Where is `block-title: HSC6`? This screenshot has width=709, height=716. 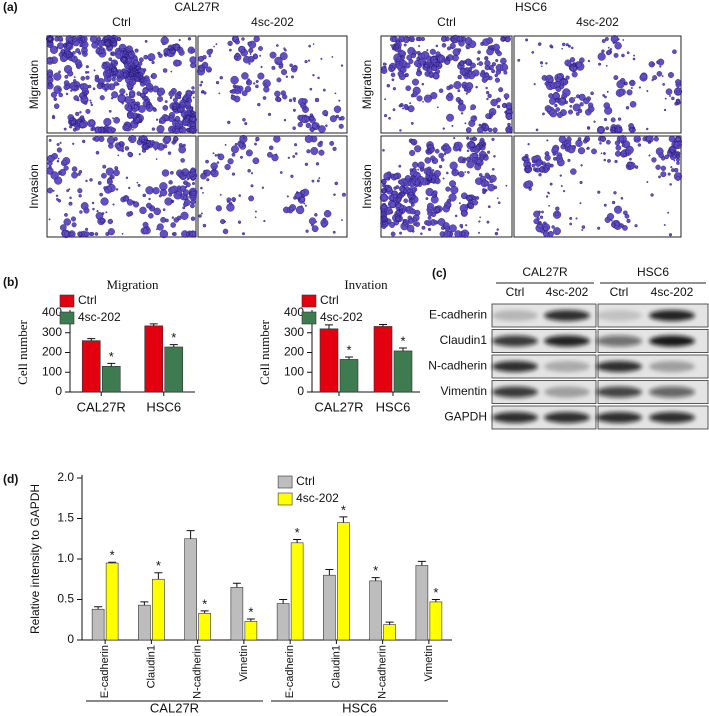 block-title: HSC6 is located at coordinates (531, 7).